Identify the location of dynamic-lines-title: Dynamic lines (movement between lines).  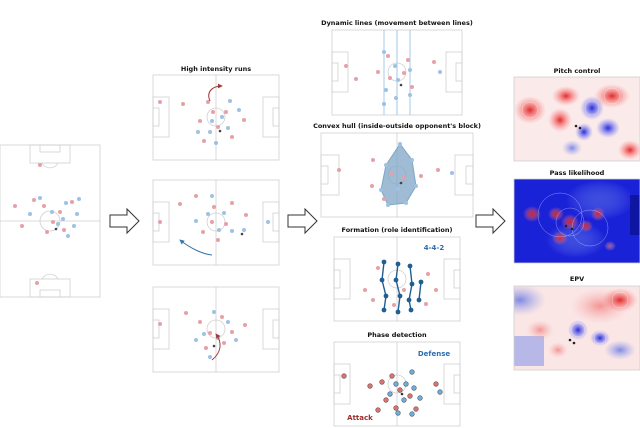
(397, 23).